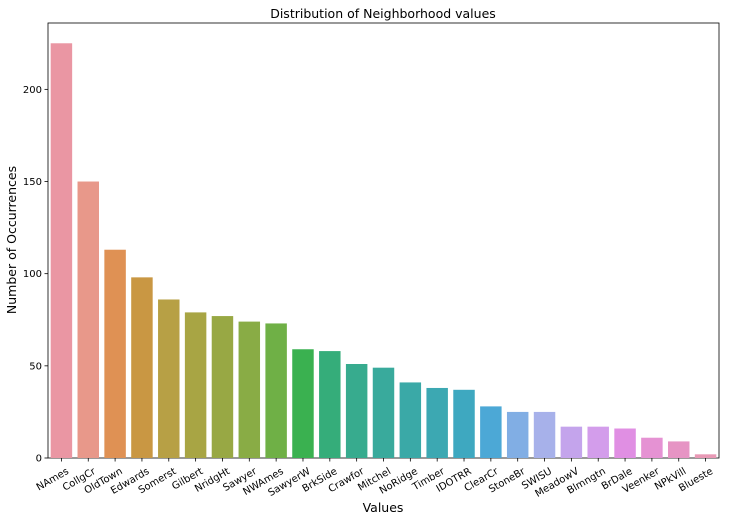  I want to click on bar-nwames, so click(276, 390).